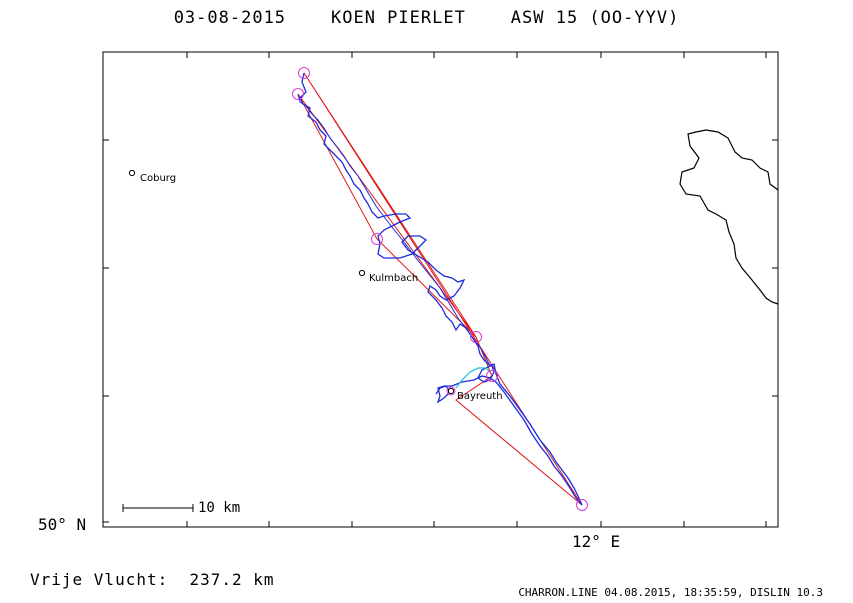 The image size is (853, 603). I want to click on latitude-label: 50° N, so click(62, 524).